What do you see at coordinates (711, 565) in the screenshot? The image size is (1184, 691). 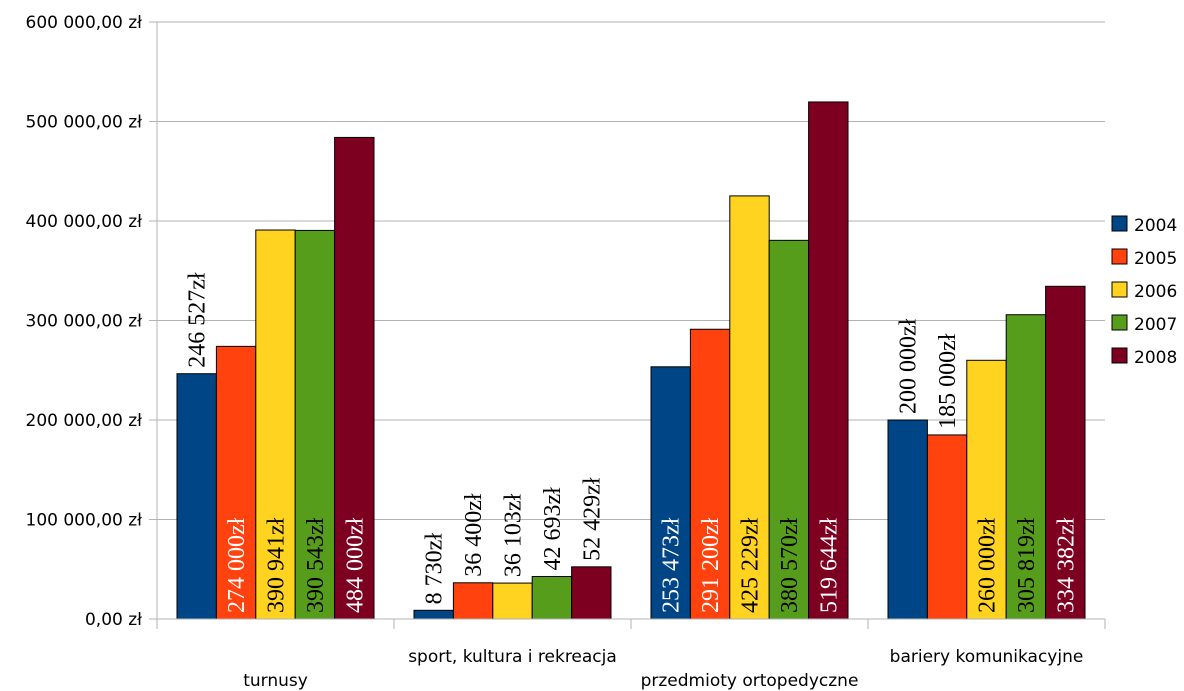 I see `data-label: 291 200zł` at bounding box center [711, 565].